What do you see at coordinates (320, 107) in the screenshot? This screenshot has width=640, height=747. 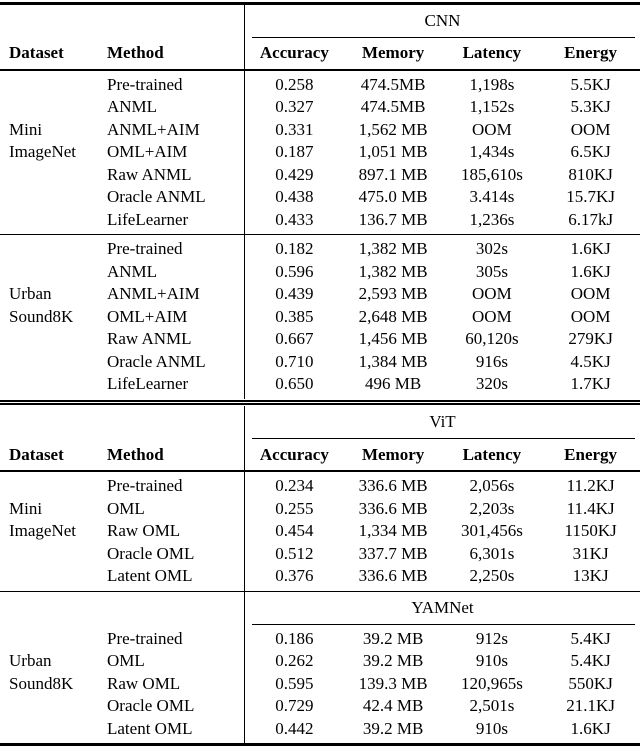 I see `table-row: ANML 0.327 474.5MB 1,152s 5.3KJ` at bounding box center [320, 107].